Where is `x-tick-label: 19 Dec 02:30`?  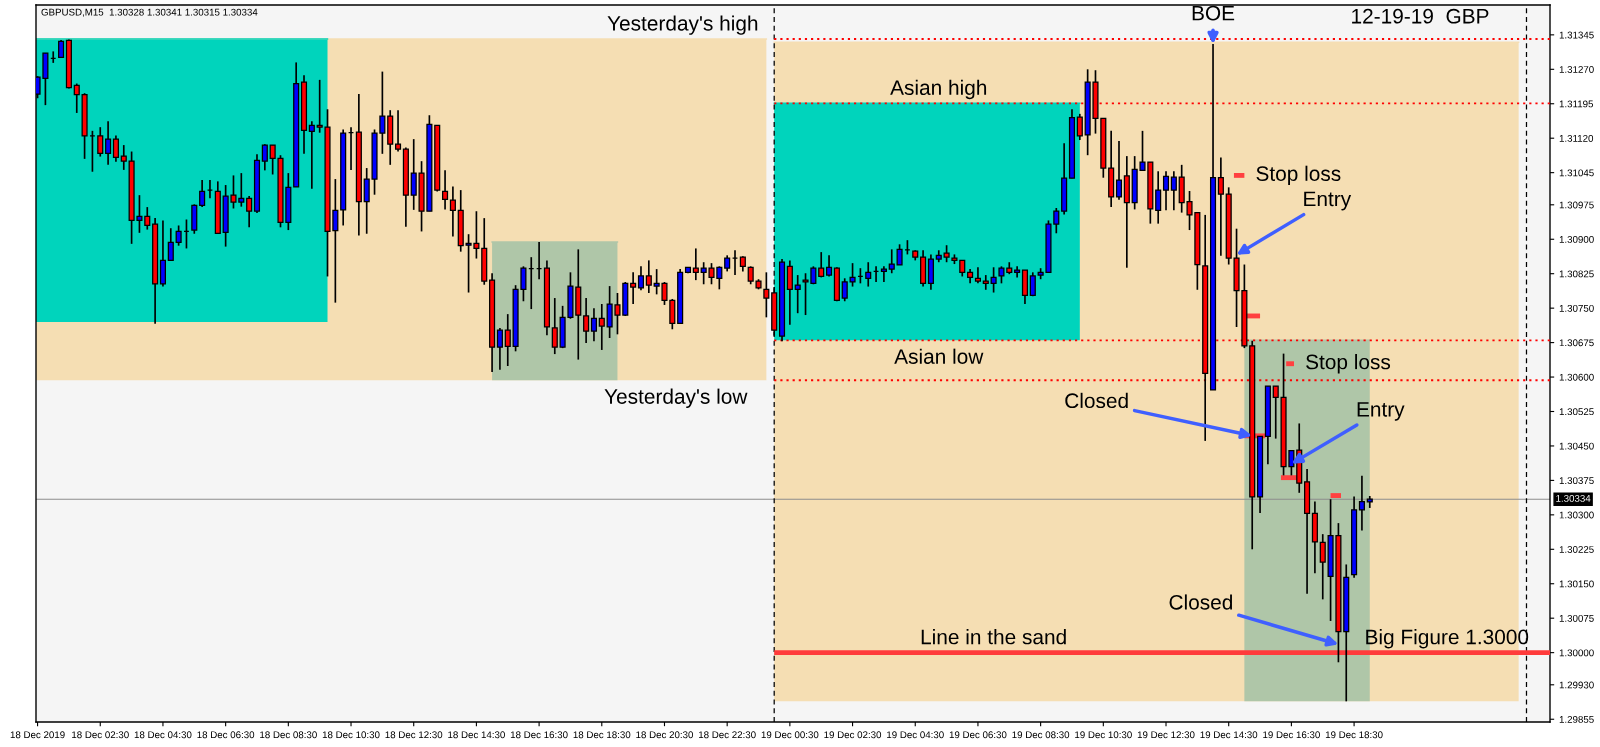 x-tick-label: 19 Dec 02:30 is located at coordinates (853, 735).